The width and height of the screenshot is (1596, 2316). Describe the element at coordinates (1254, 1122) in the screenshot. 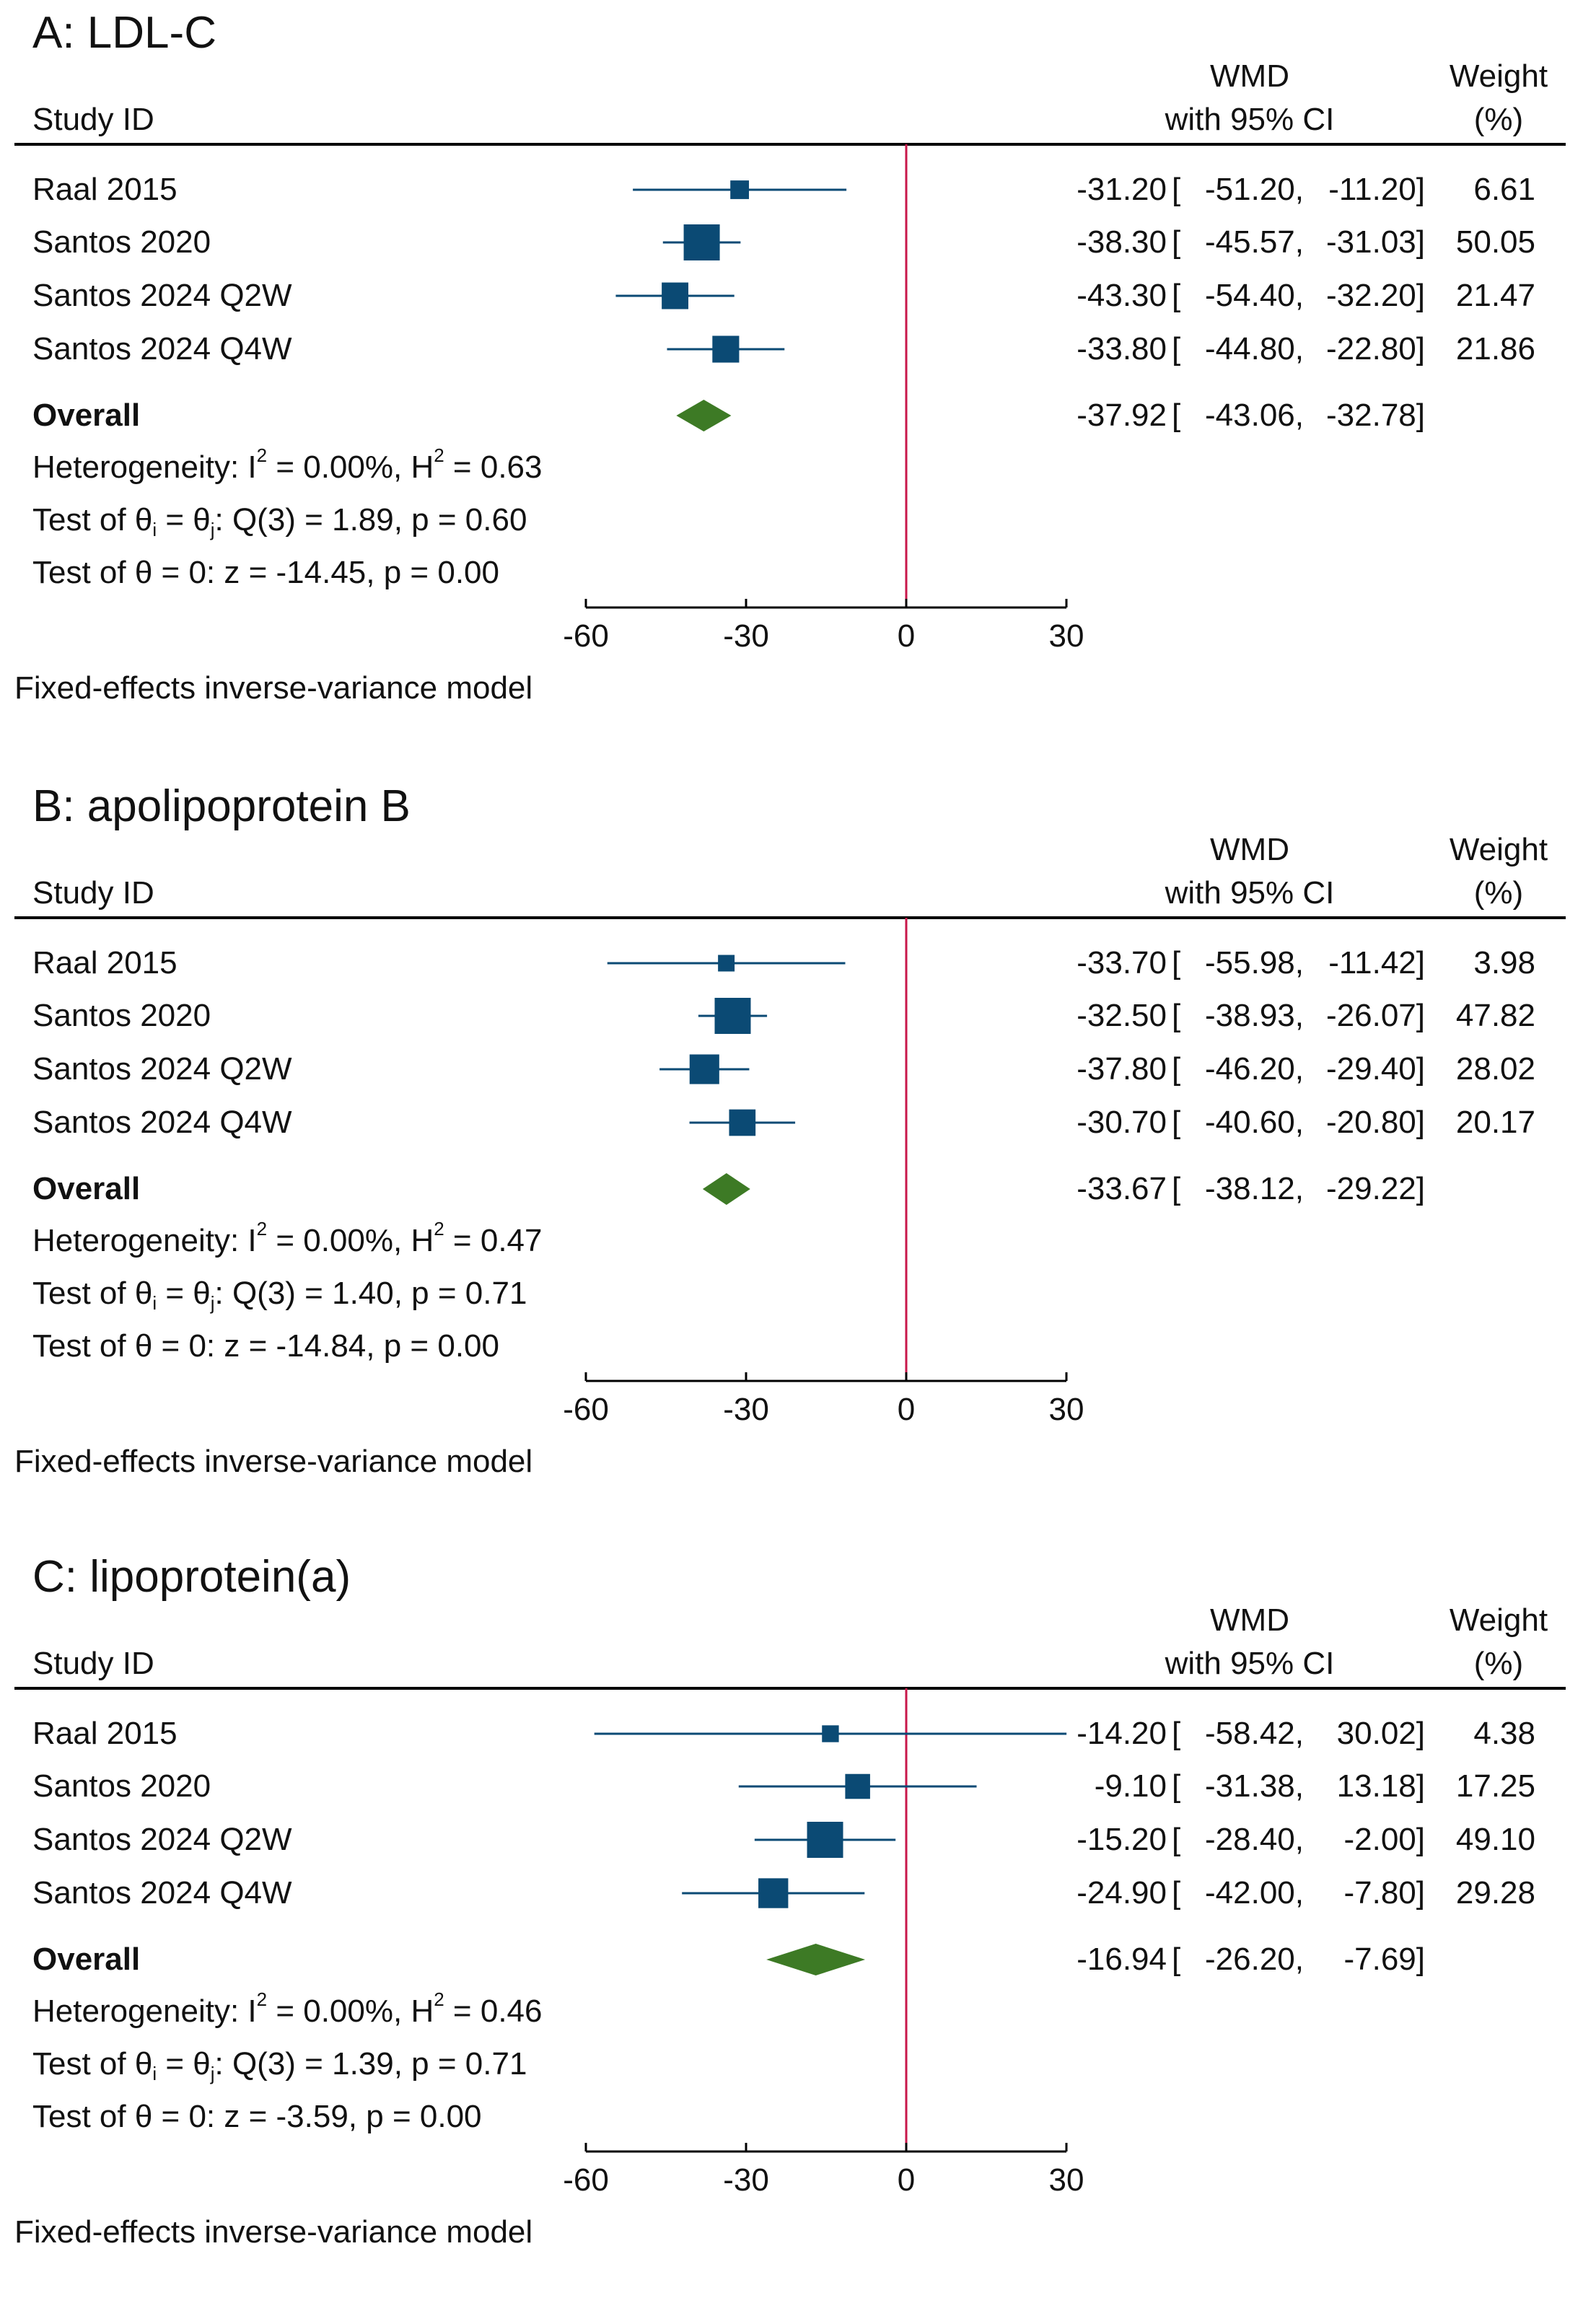

I see `ci-lower: -40.60,` at that location.